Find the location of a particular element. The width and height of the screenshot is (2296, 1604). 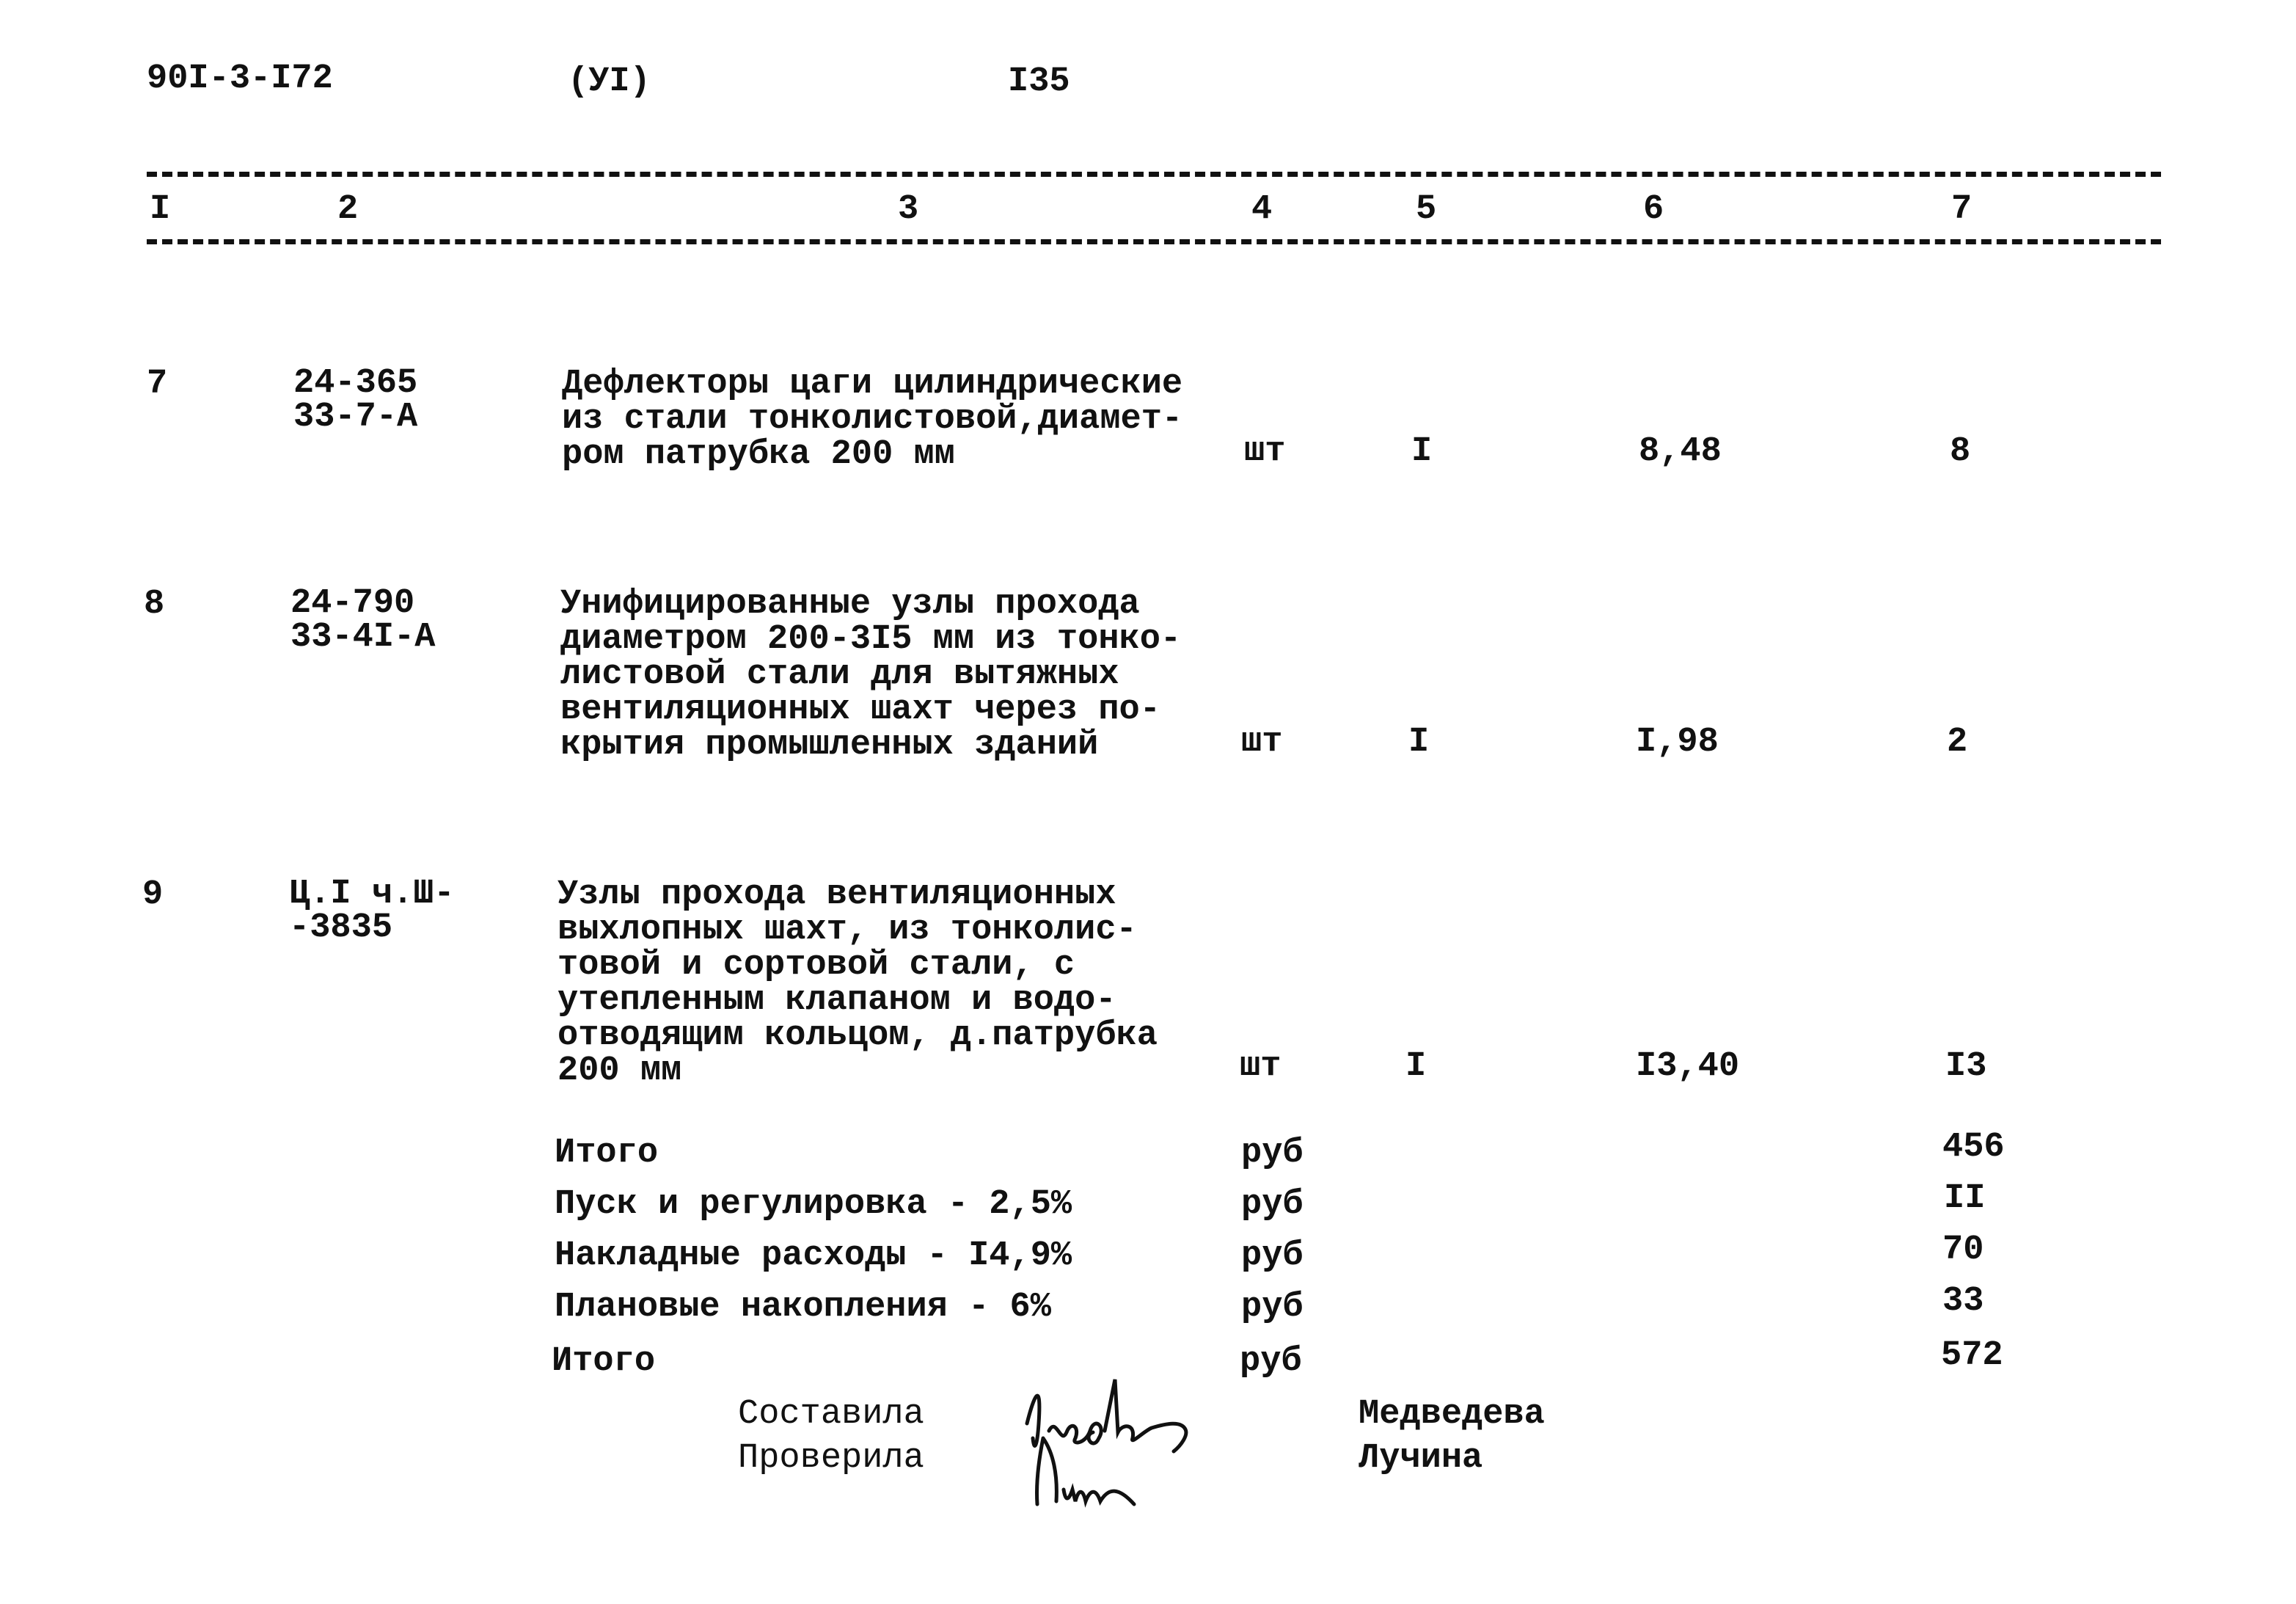

row-total: 8 is located at coordinates (1961, 451).